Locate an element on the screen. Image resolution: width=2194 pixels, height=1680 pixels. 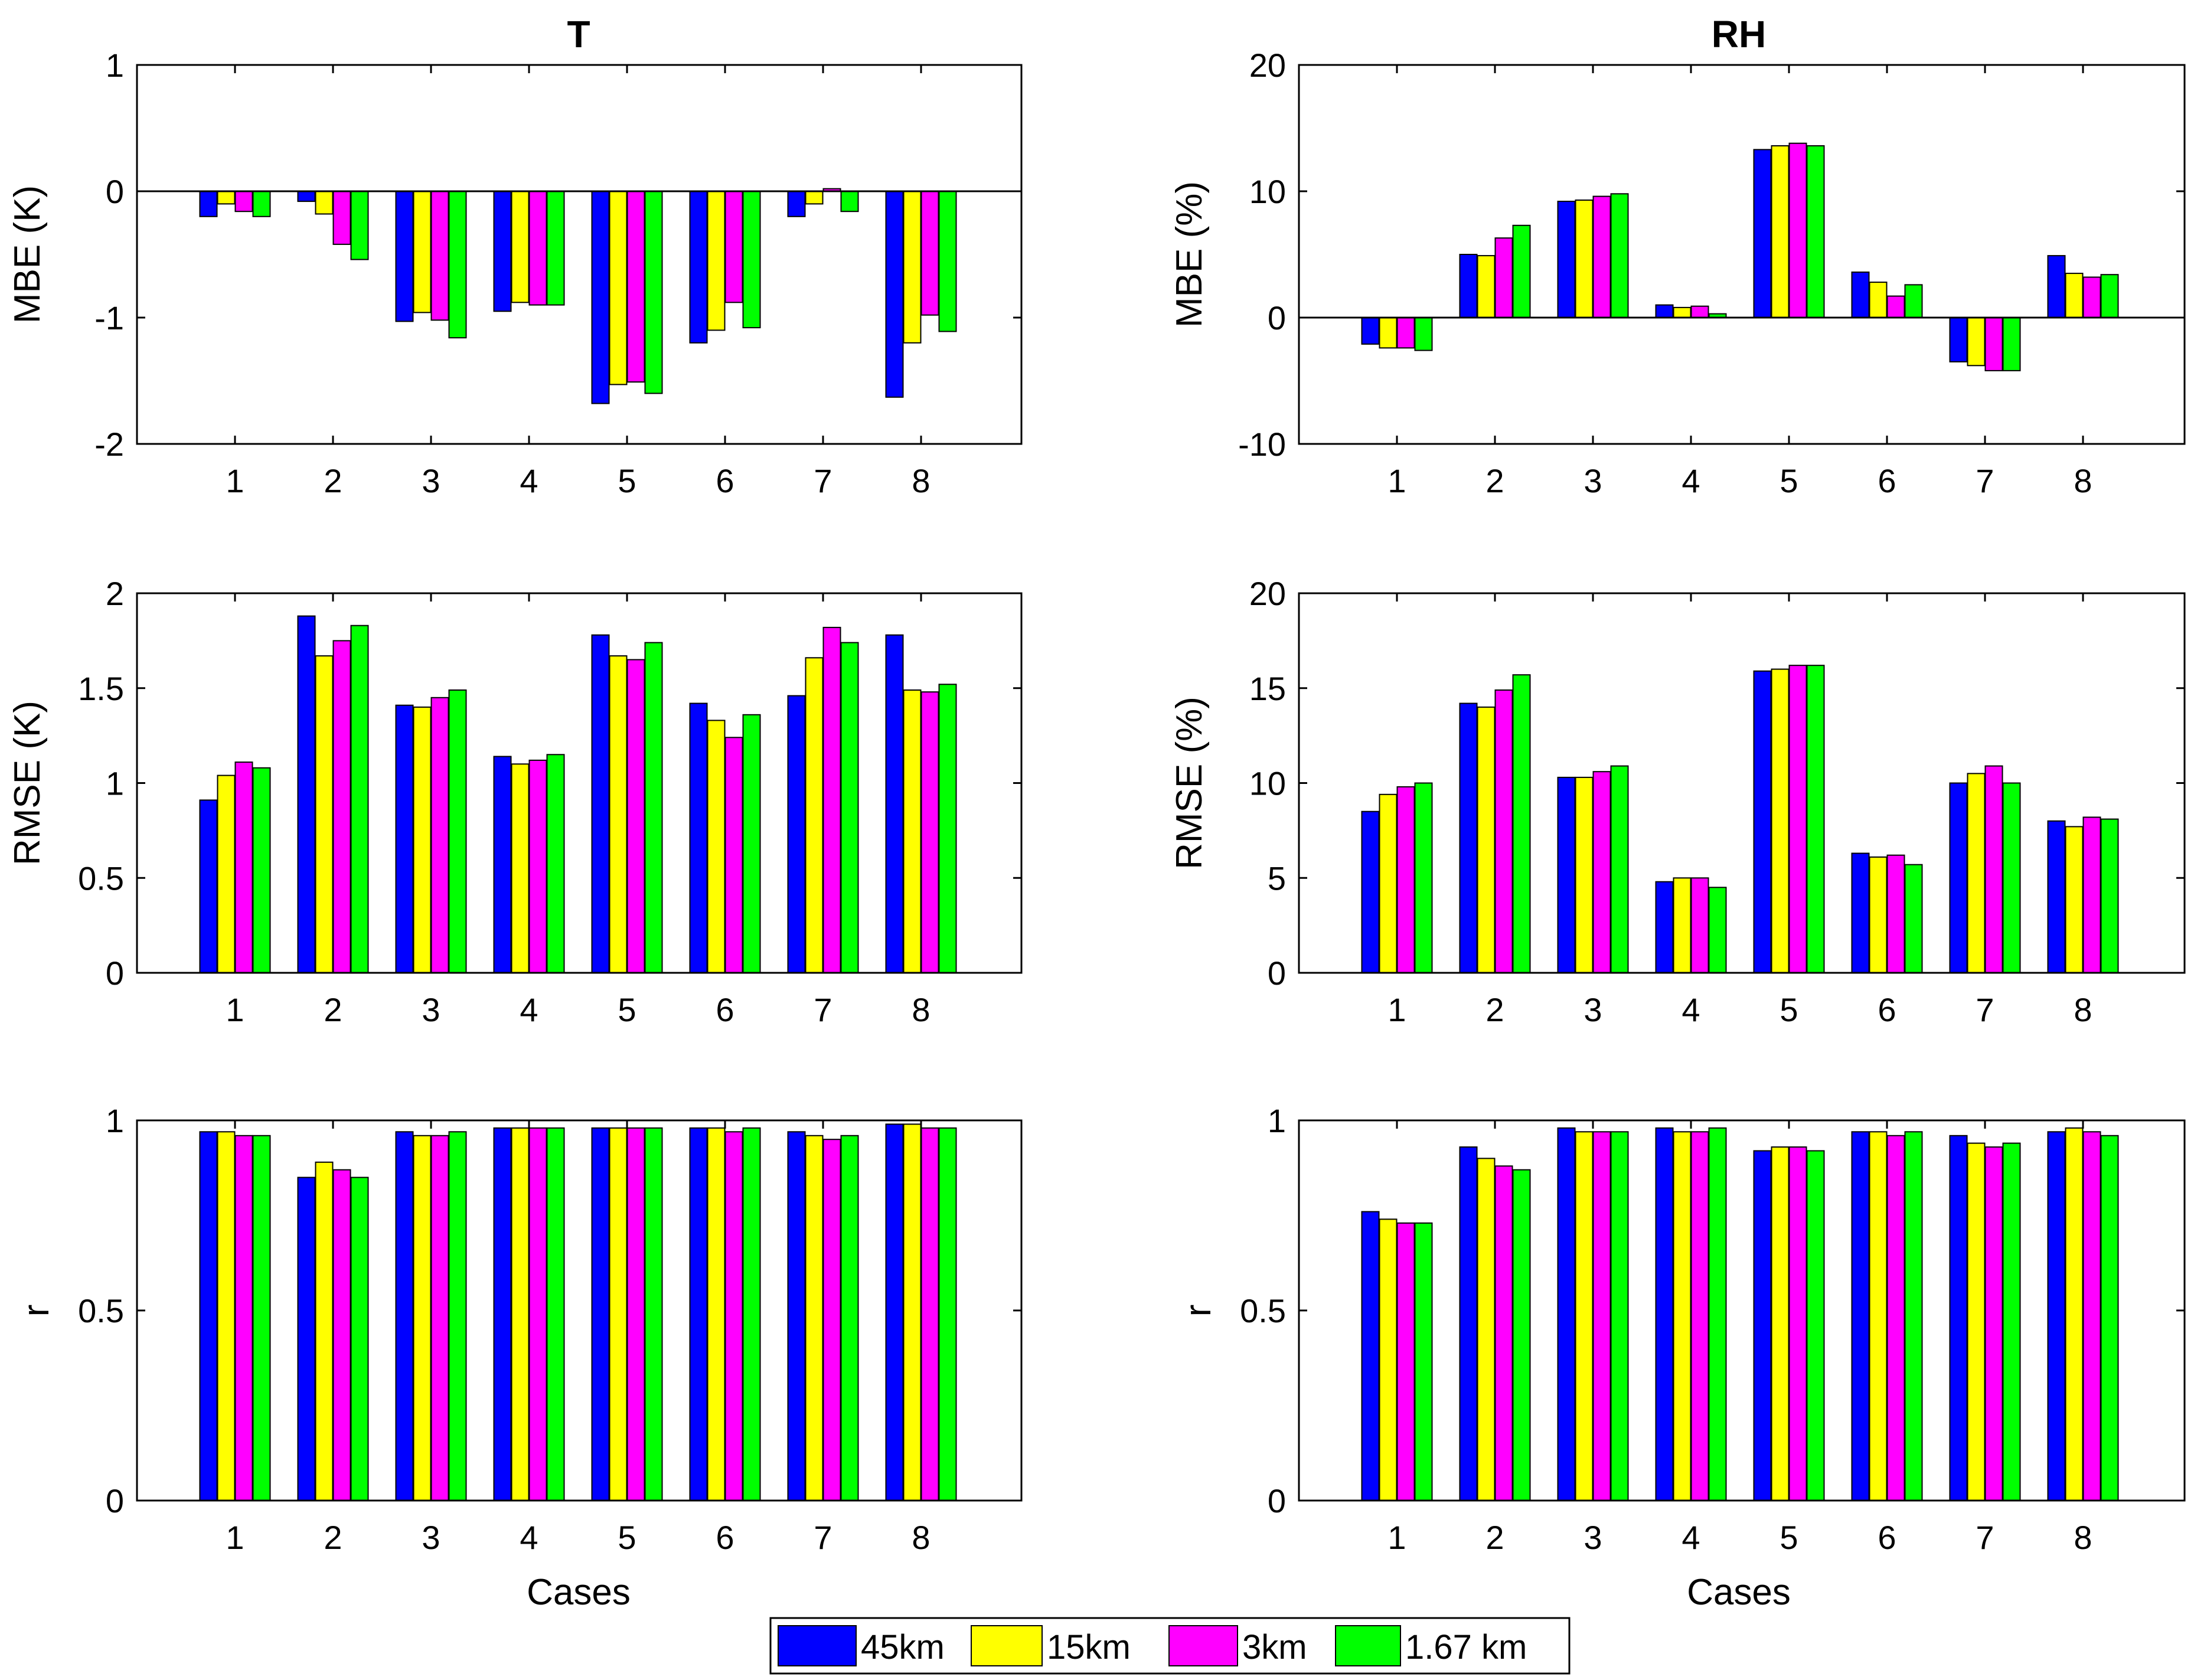
x-tick-label-t-rmse-8: 8 is located at coordinates (921, 1010).